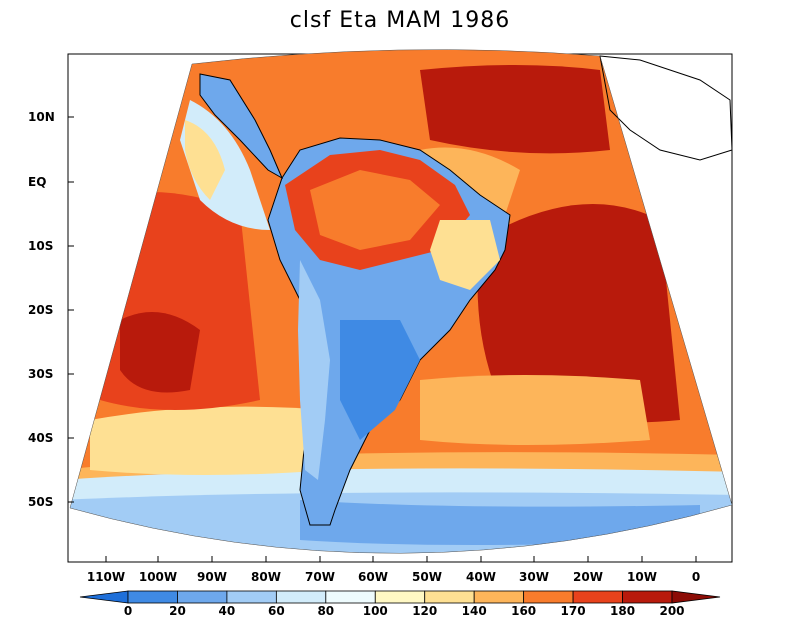 The width and height of the screenshot is (800, 618). What do you see at coordinates (41, 246) in the screenshot?
I see `lat-label-10s: 10S` at bounding box center [41, 246].